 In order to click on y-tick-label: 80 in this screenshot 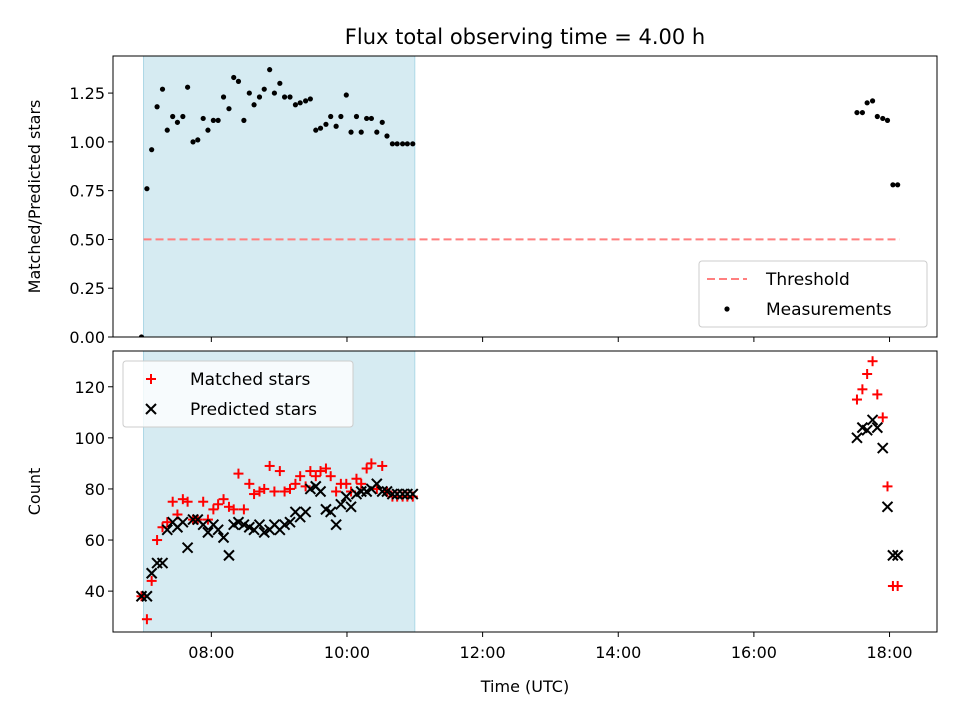, I will do `click(95, 489)`.